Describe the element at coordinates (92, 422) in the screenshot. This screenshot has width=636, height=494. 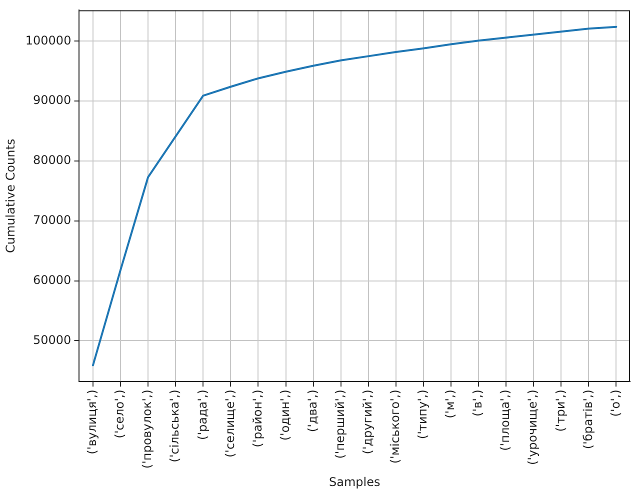
I see `x-tick-label: ('вулиця',)` at that location.